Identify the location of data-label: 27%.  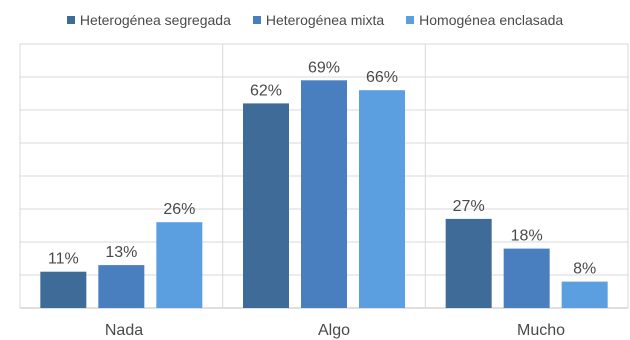
(469, 206).